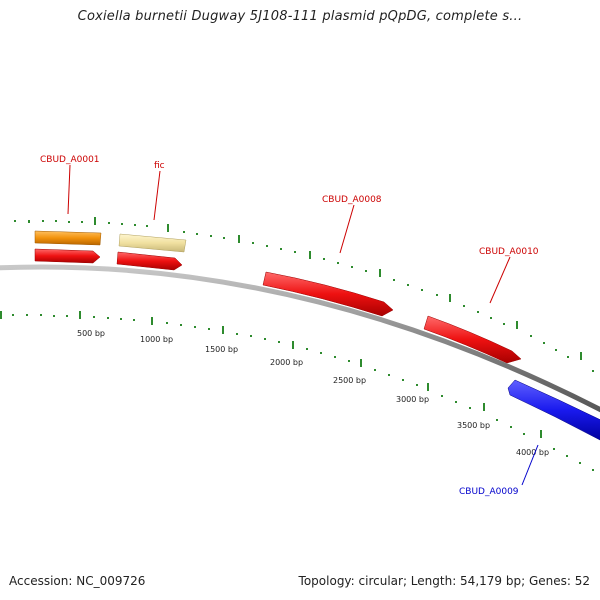  Describe the element at coordinates (349, 380) in the screenshot. I see `scale-label: 2500 bp` at that location.